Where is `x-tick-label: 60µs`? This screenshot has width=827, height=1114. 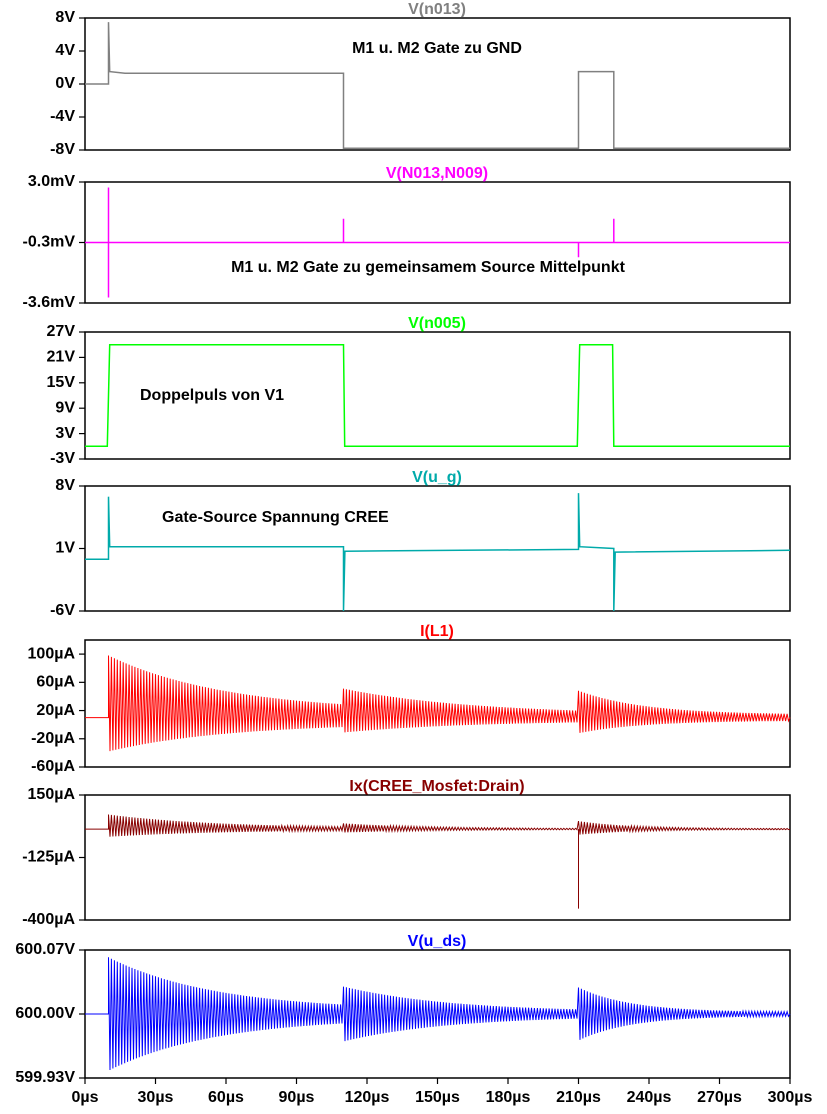 x-tick-label: 60µs is located at coordinates (226, 1097).